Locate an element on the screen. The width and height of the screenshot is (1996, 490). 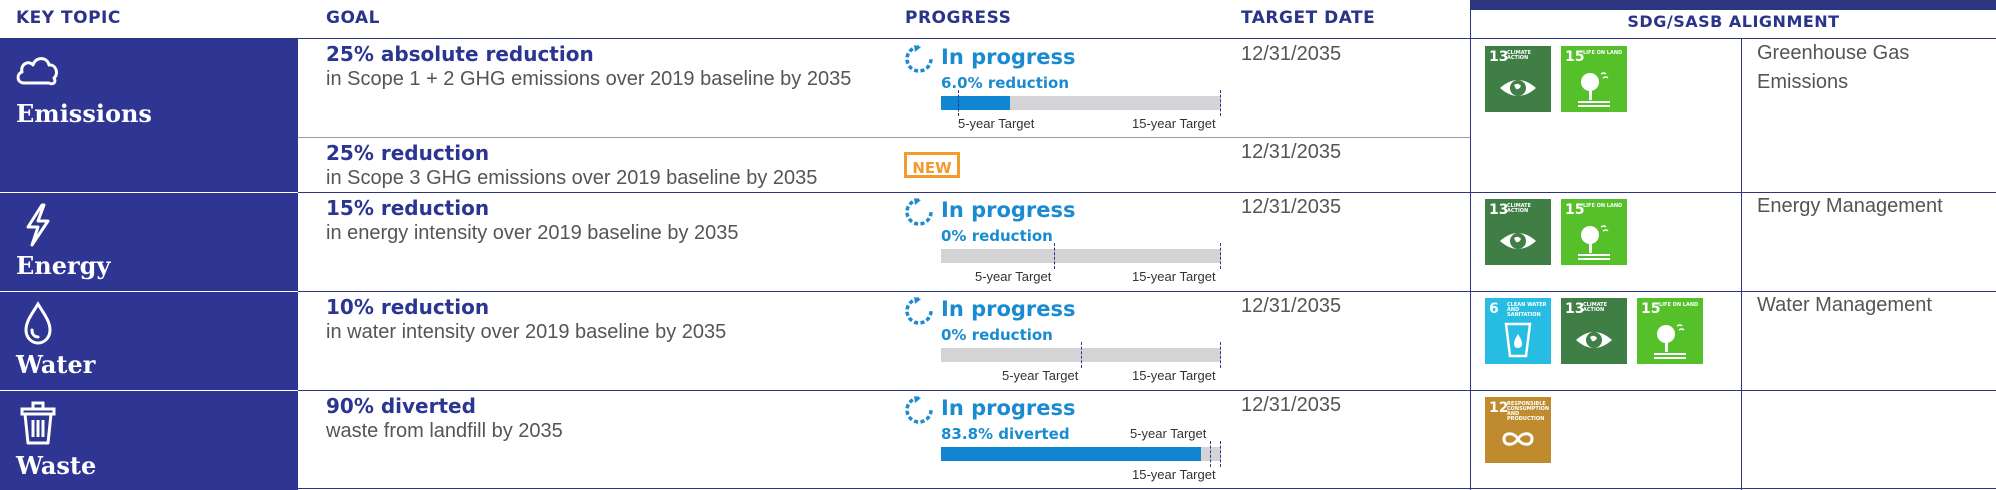
topic-emissions: Emissions is located at coordinates (149, 115).